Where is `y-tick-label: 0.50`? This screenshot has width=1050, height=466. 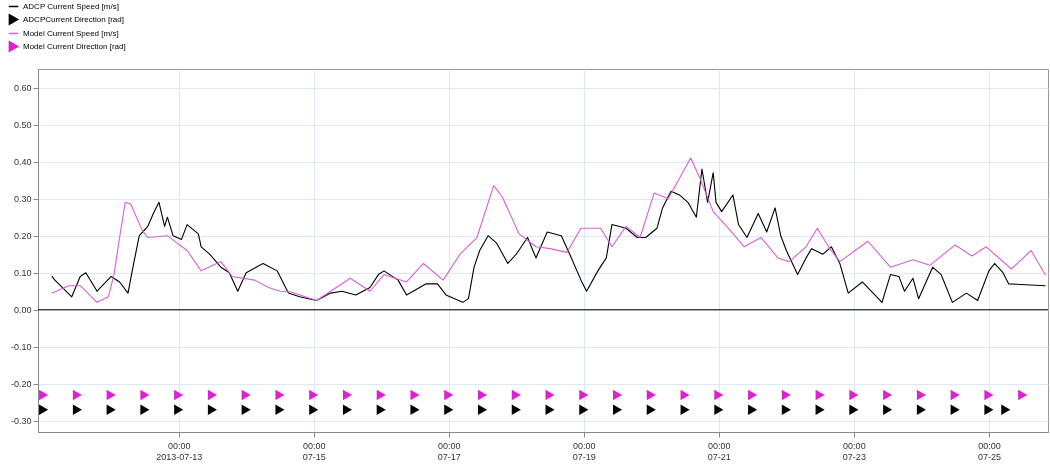
y-tick-label: 0.50 is located at coordinates (22, 125).